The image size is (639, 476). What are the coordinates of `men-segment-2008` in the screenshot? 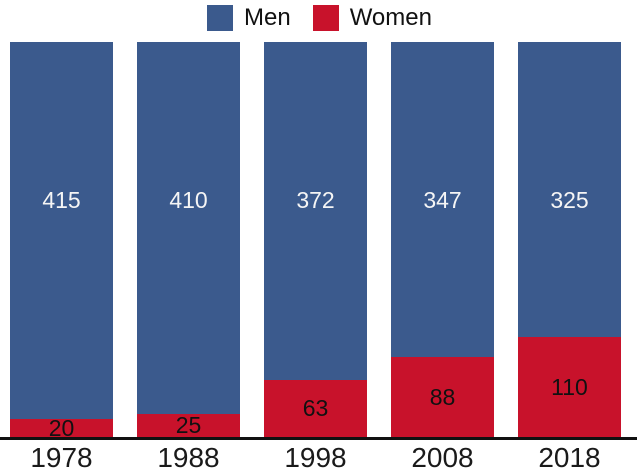 It's located at (442, 199).